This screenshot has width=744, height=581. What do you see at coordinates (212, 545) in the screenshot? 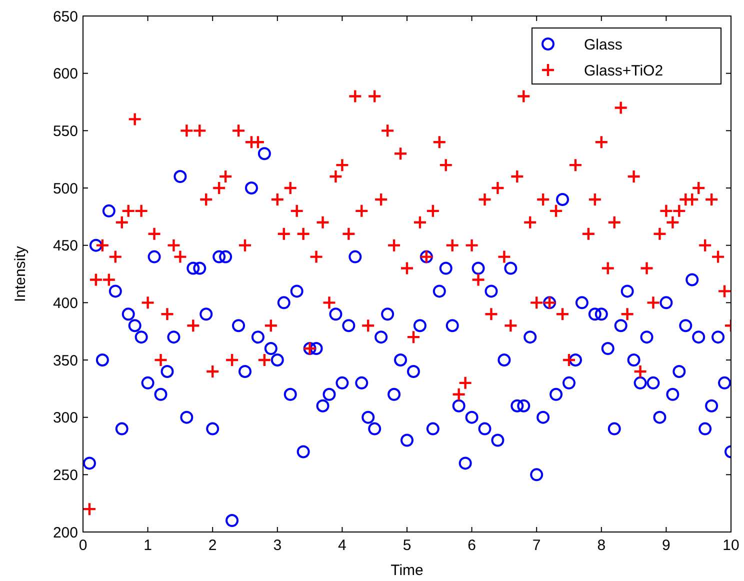
I see `x-tick-label: 2` at bounding box center [212, 545].